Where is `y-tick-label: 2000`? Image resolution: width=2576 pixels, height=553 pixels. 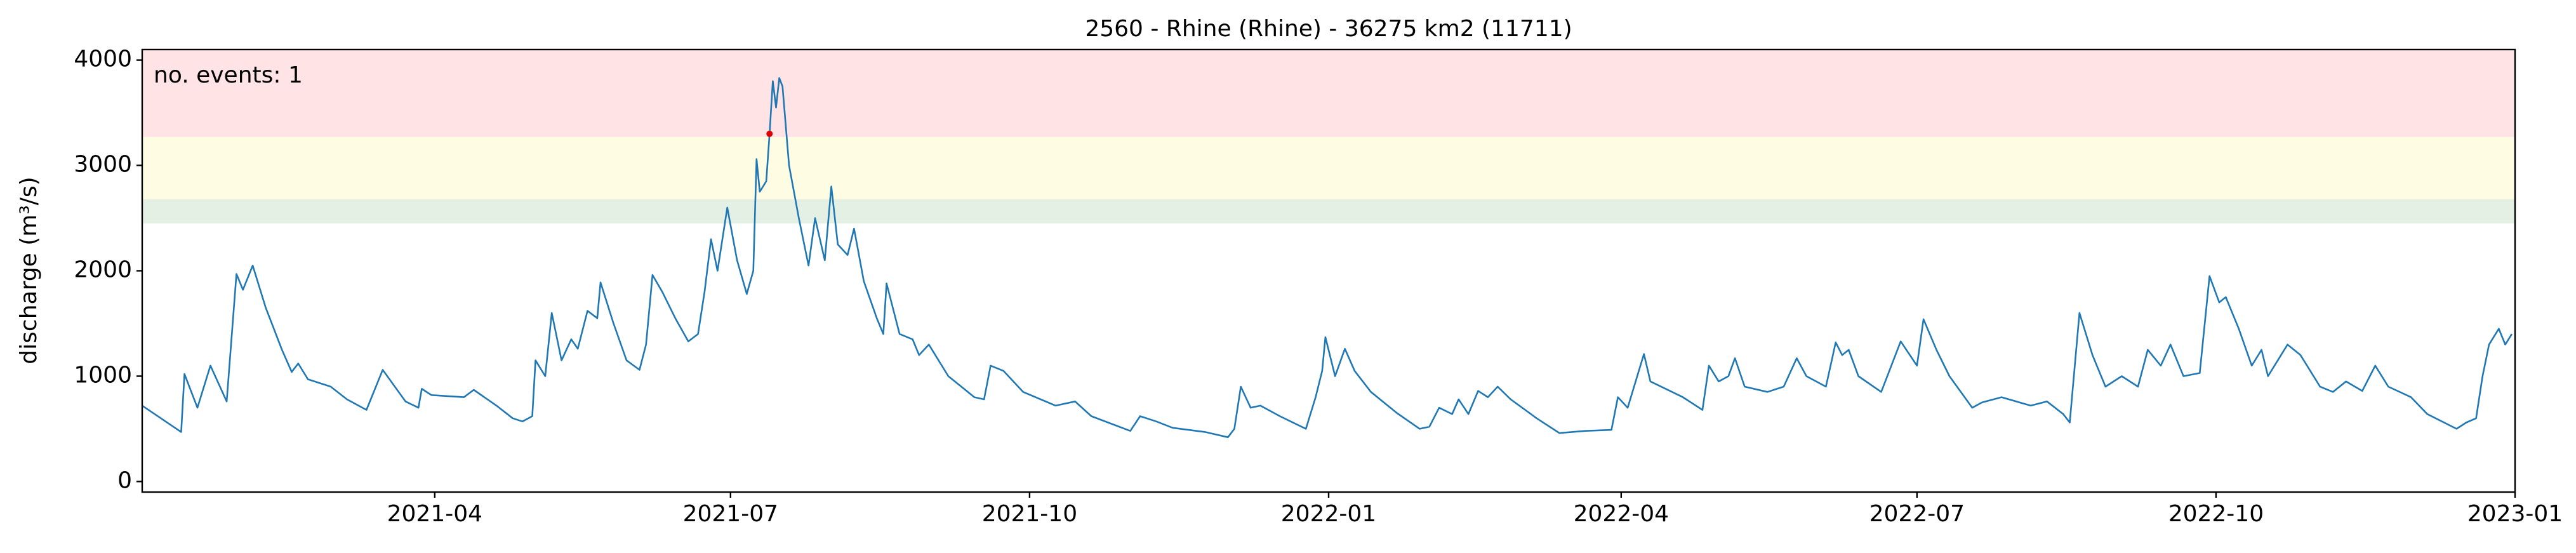
y-tick-label: 2000 is located at coordinates (103, 270).